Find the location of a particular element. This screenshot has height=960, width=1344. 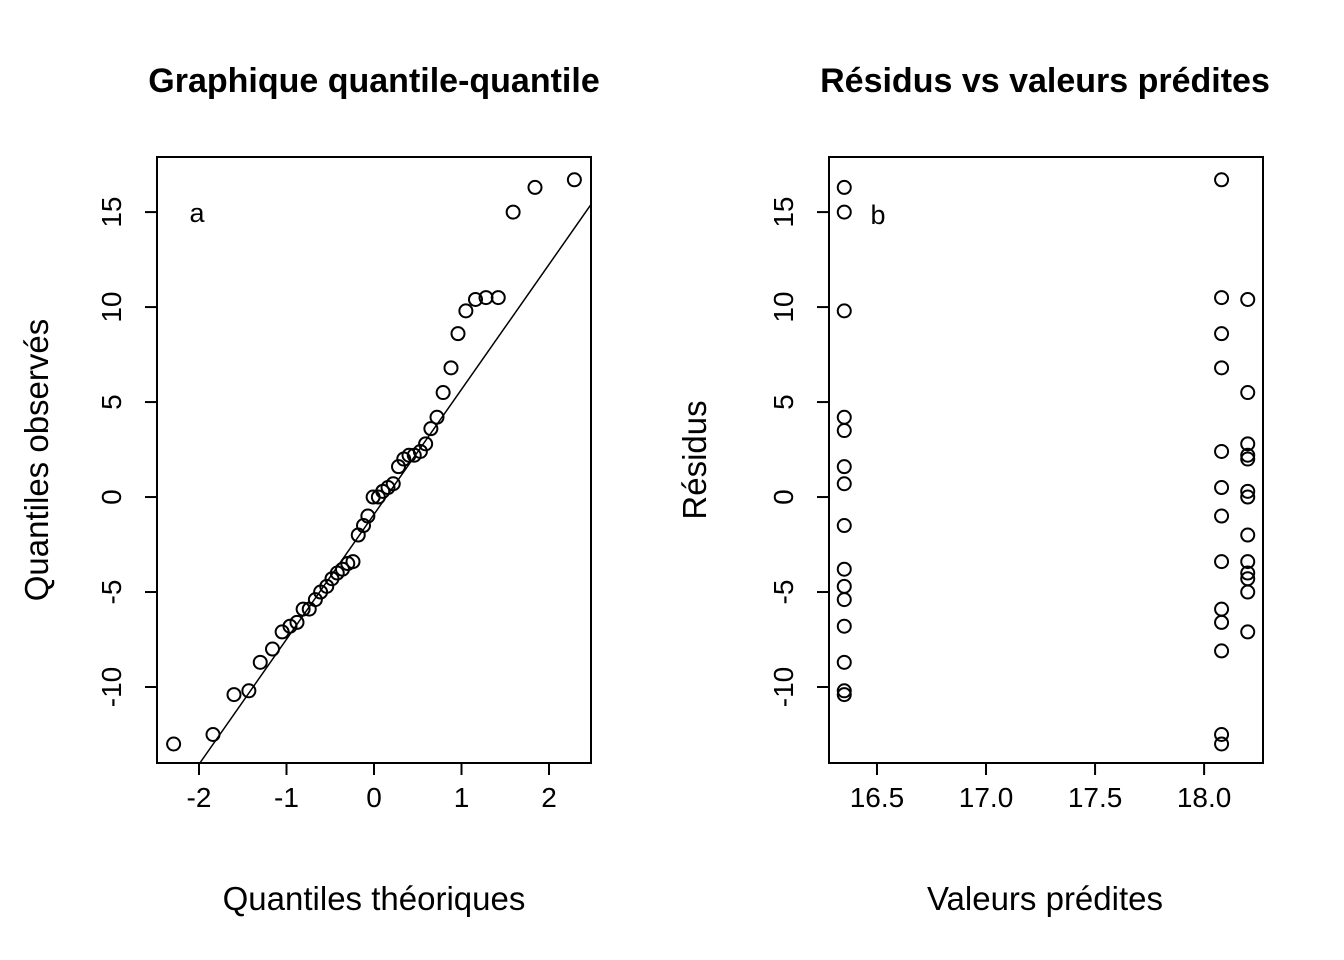

residuals-y-tick-label: -5 is located at coordinates (783, 592).